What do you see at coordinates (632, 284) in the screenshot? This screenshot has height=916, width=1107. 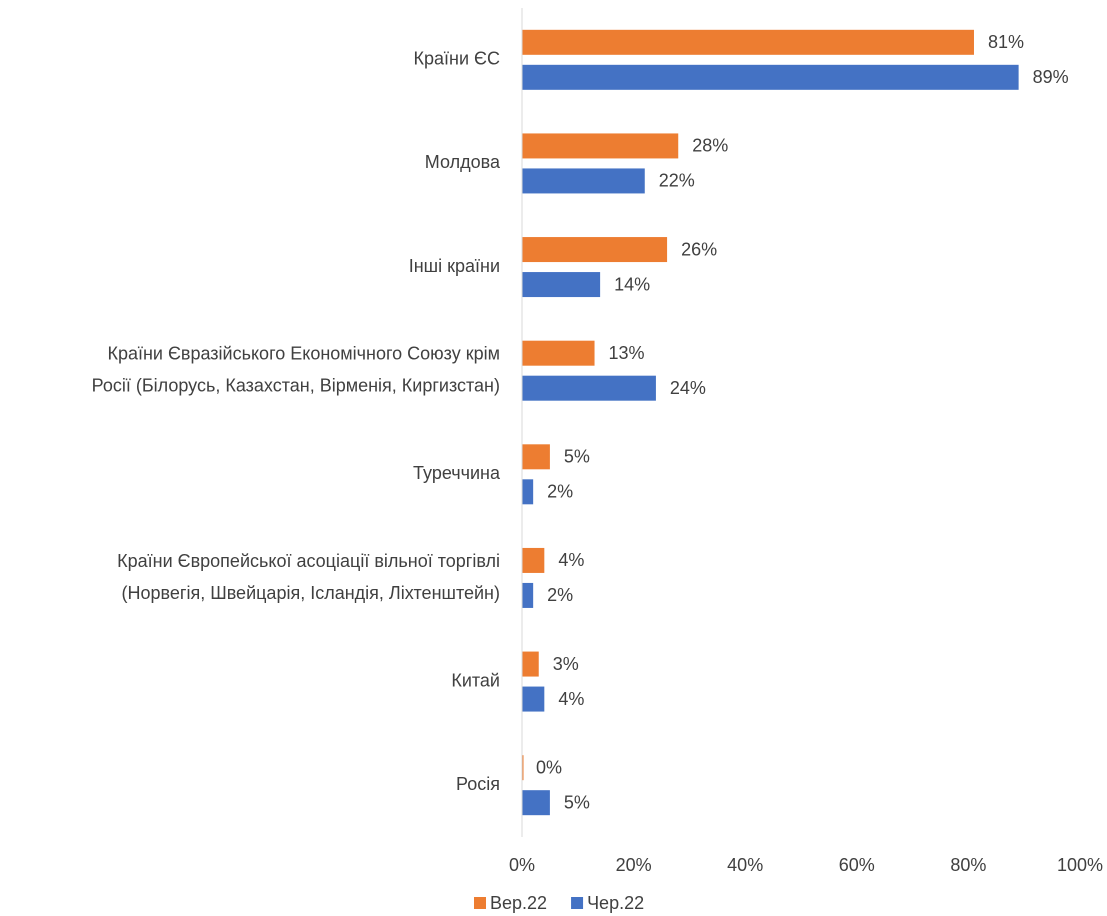 I see `value-label: 14%` at bounding box center [632, 284].